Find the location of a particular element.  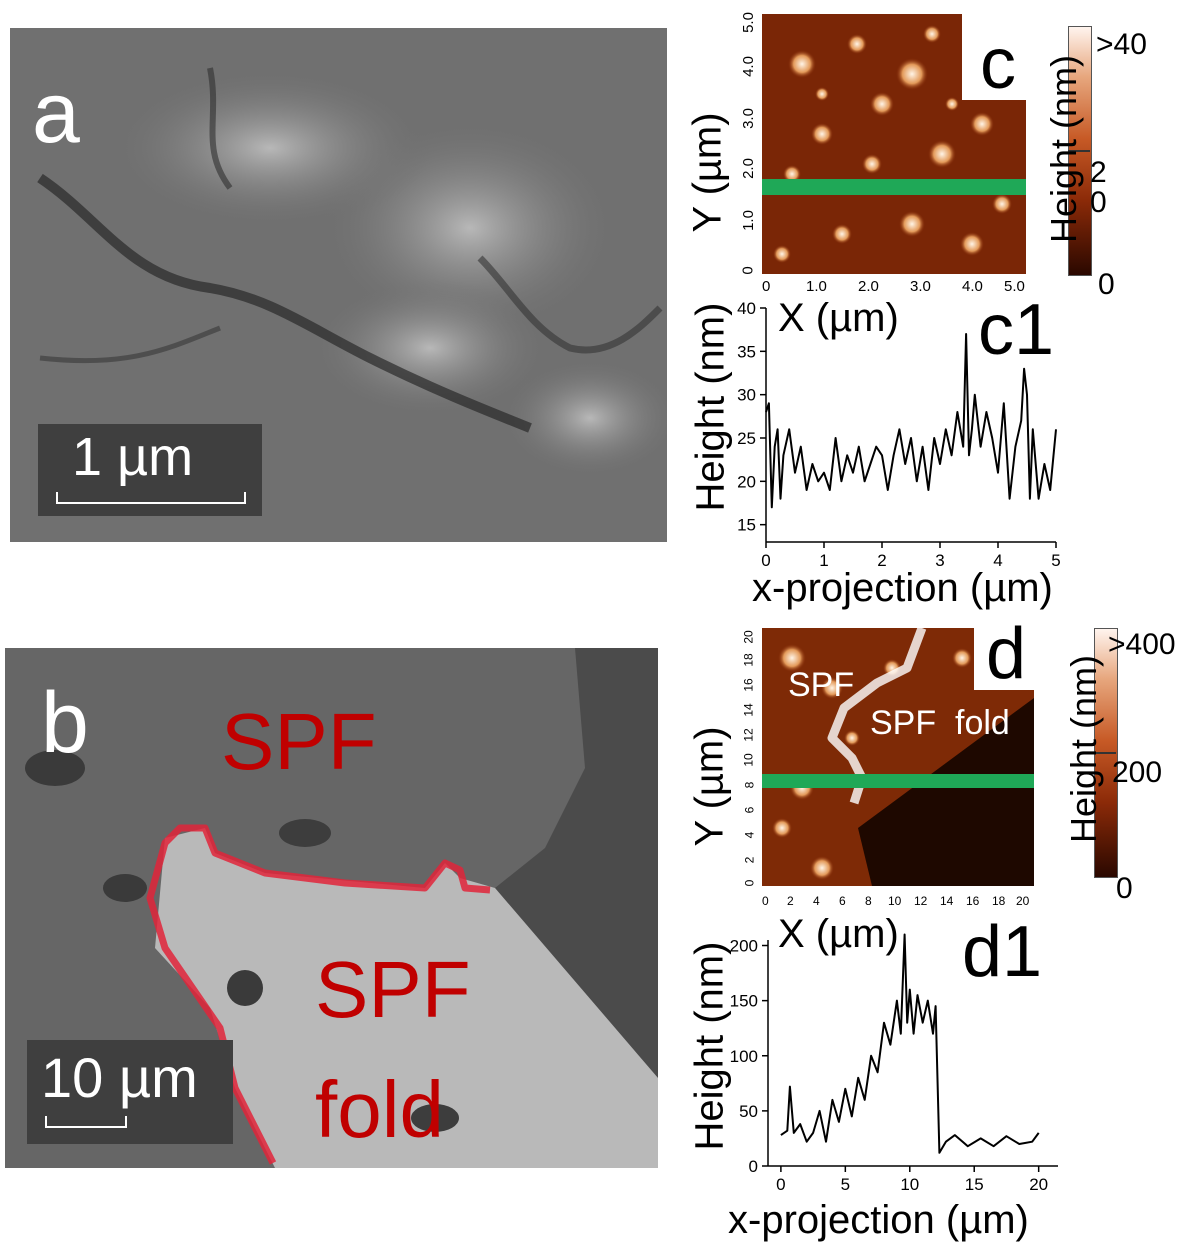

panel-d-xlabel: X (µm) is located at coordinates (838, 934).